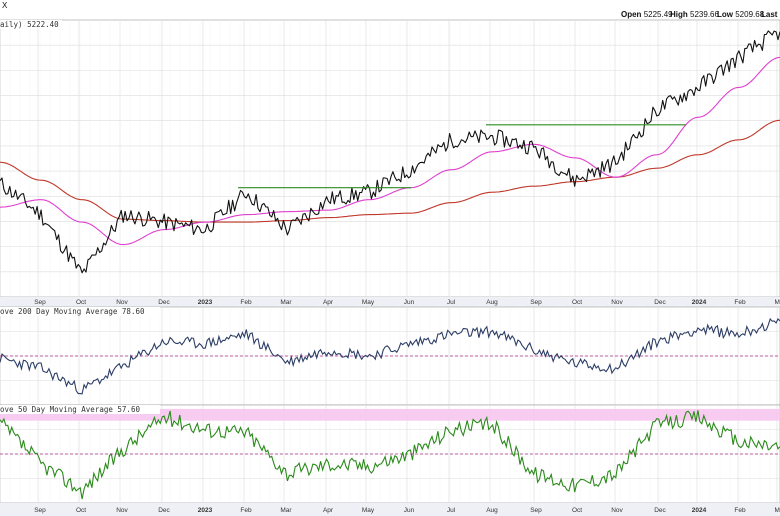 The image size is (780, 516). Describe the element at coordinates (679, 14) in the screenshot. I see `ohlc-high-label: High` at that location.